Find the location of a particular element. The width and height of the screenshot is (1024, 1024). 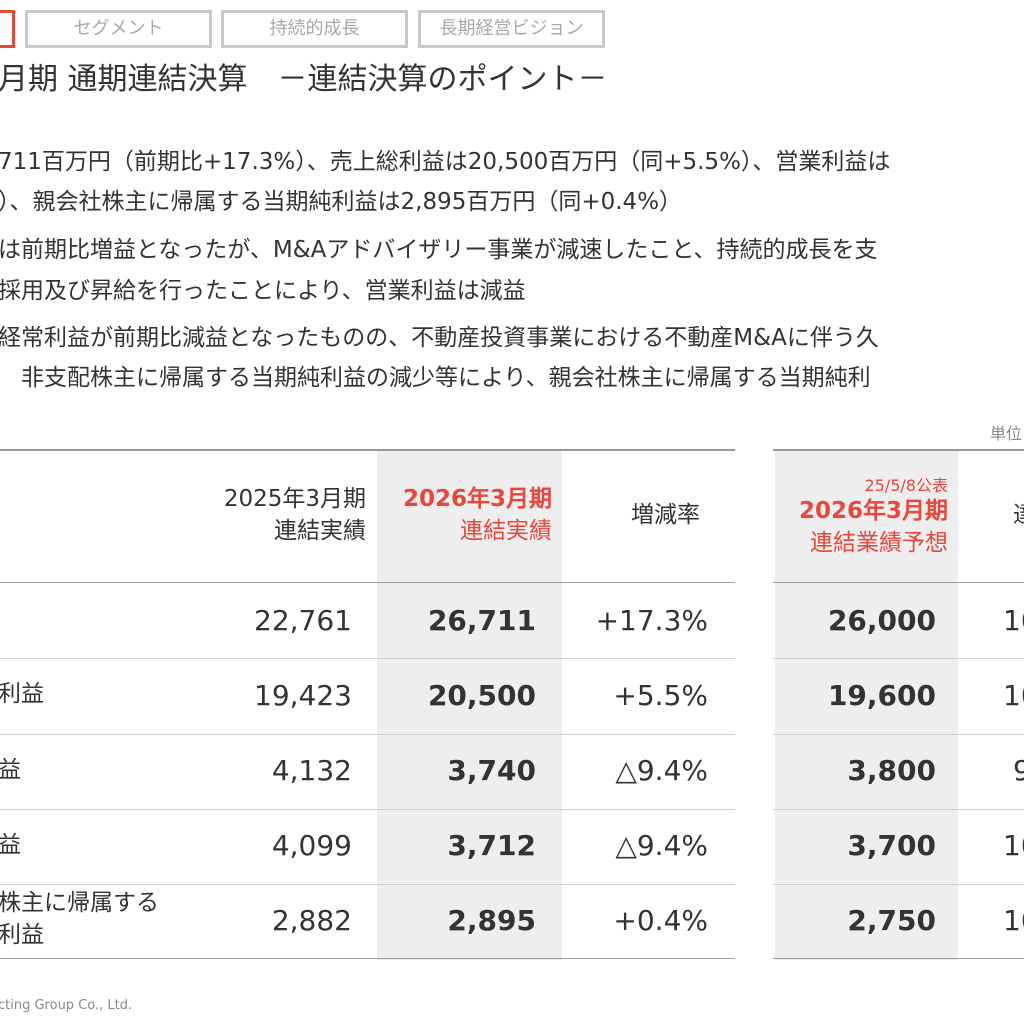

table-cell-forecast: 3,700 is located at coordinates (891, 845).